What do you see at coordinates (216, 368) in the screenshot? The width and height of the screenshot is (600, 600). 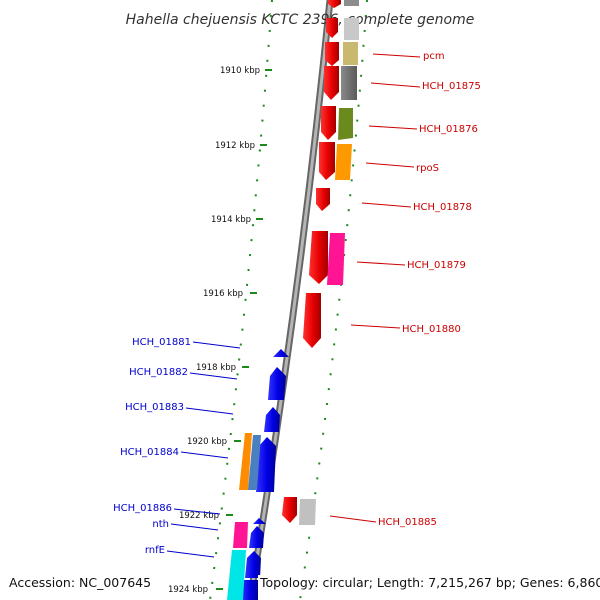 I see `scale-label: 1918 kbp` at bounding box center [216, 368].